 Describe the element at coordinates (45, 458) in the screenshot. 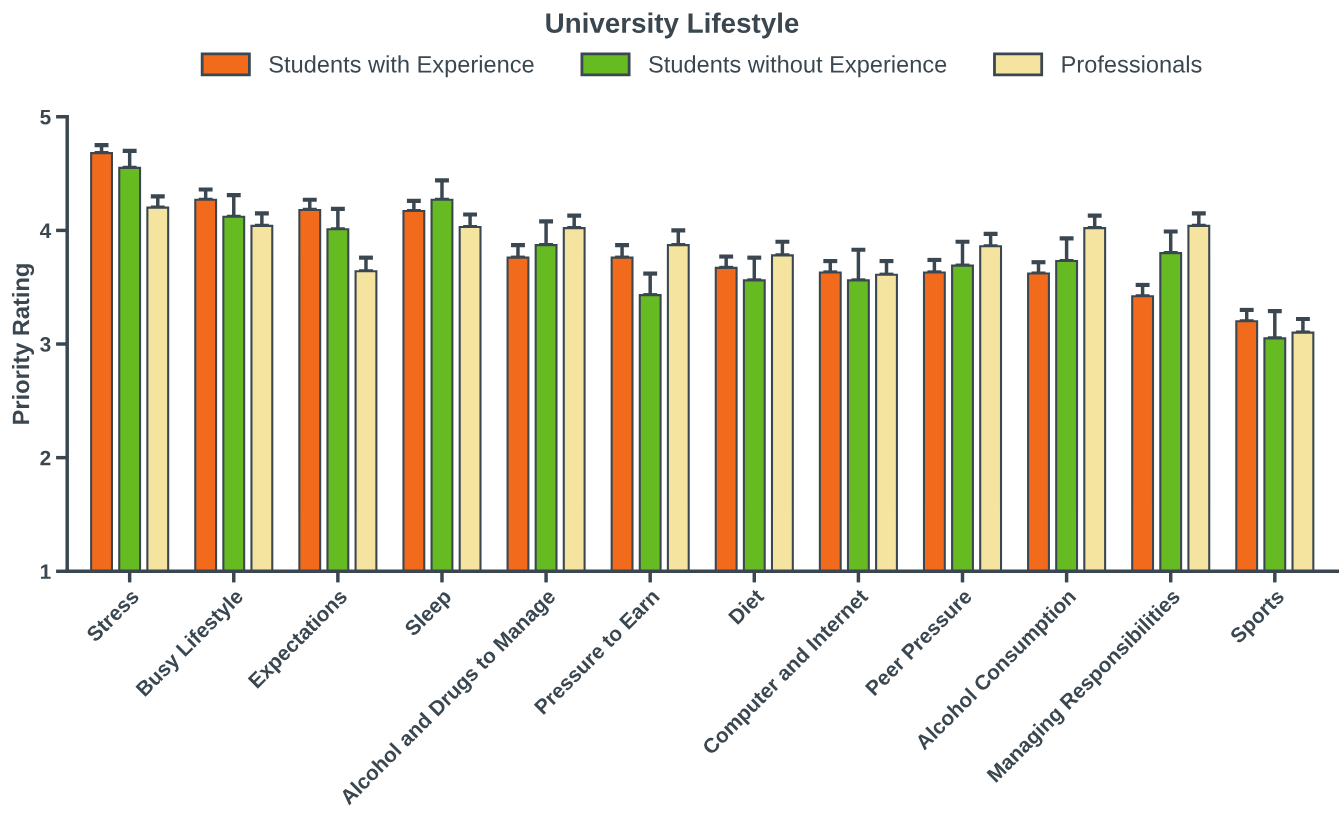

I see `y-tick-label: 2` at that location.